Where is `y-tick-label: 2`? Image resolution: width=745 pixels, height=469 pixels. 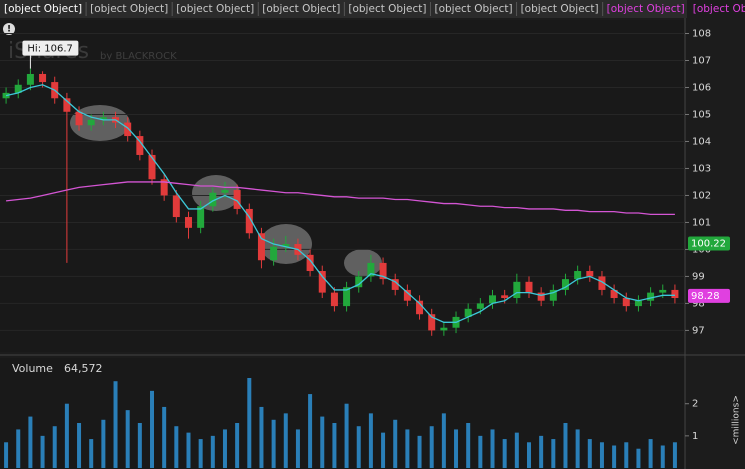 y-tick-label: 2 is located at coordinates (695, 404).